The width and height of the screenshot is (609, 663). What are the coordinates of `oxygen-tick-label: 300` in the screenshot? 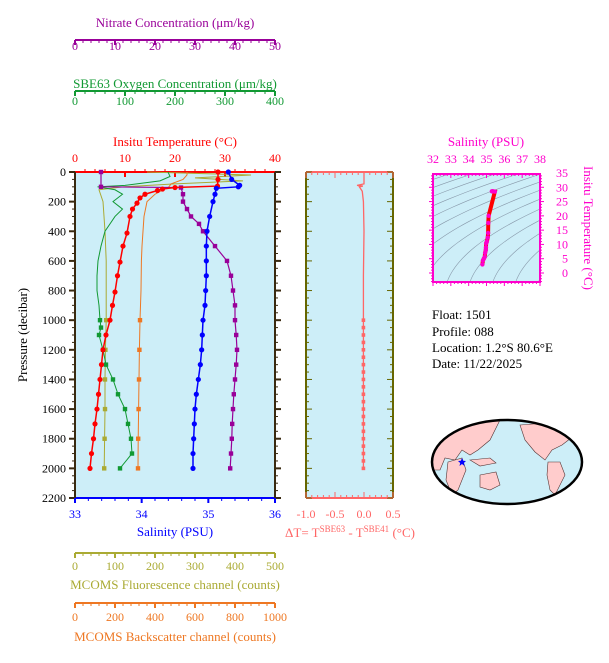 It's located at (225, 101).